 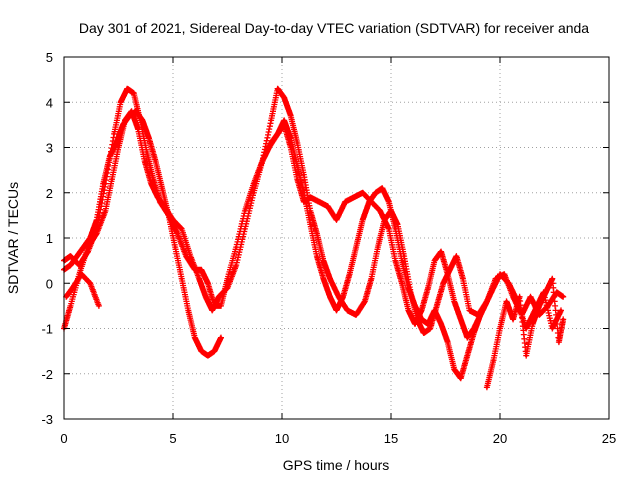 What do you see at coordinates (49, 102) in the screenshot?
I see `y-tick-label: 4` at bounding box center [49, 102].